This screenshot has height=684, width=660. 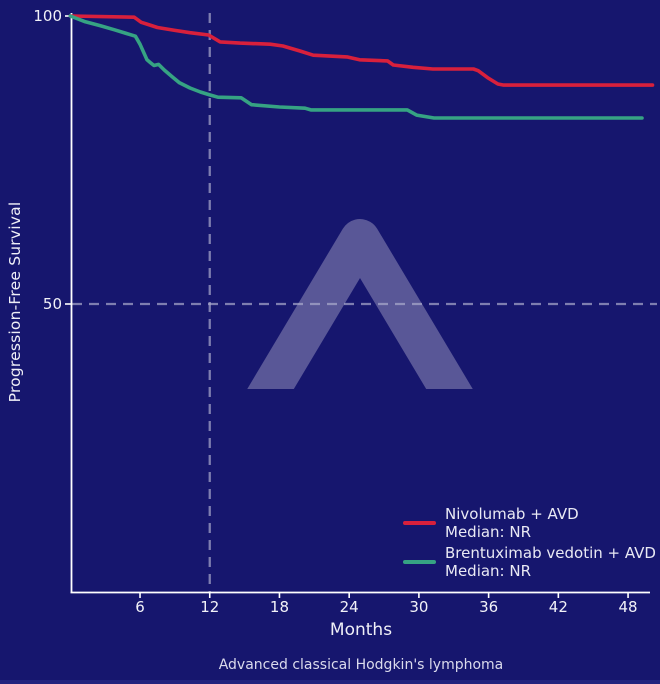 I want to click on caret-watermark-logo, so click(x=360, y=304).